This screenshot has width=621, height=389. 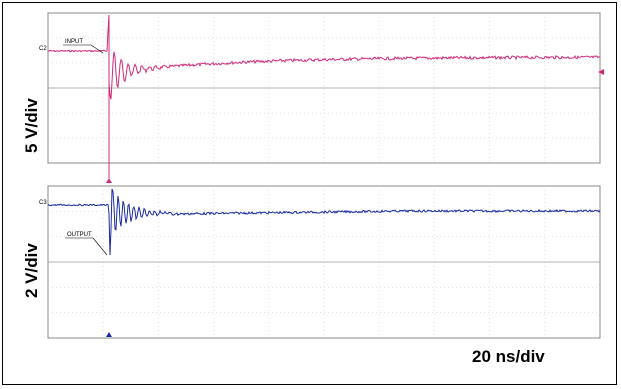 I want to click on input-annotation-leader, so click(x=97, y=49).